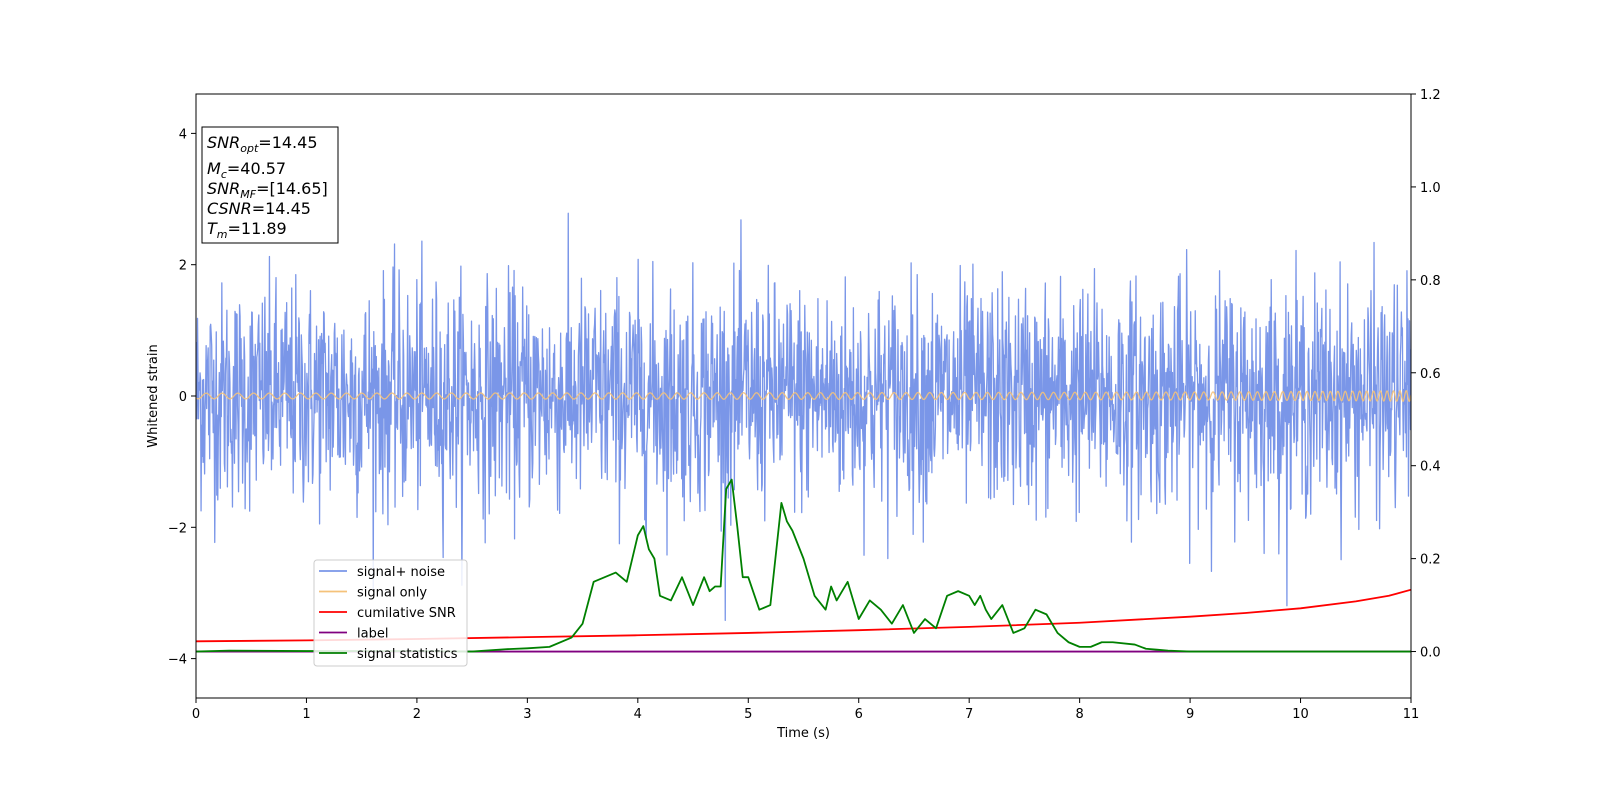 This screenshot has height=800, width=1600. Describe the element at coordinates (859, 714) in the screenshot. I see `x-tick-label: 6` at that location.